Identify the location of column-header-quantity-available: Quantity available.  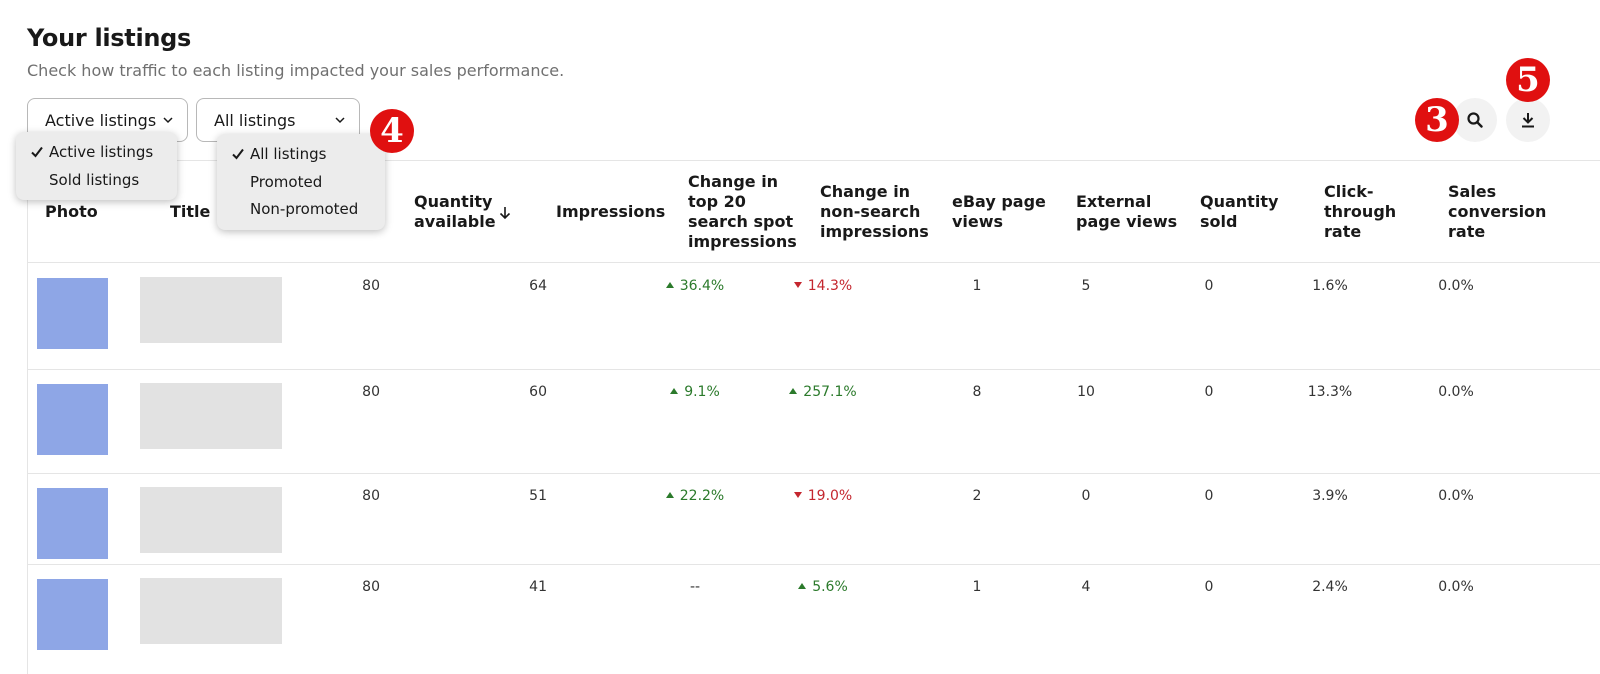
(455, 212).